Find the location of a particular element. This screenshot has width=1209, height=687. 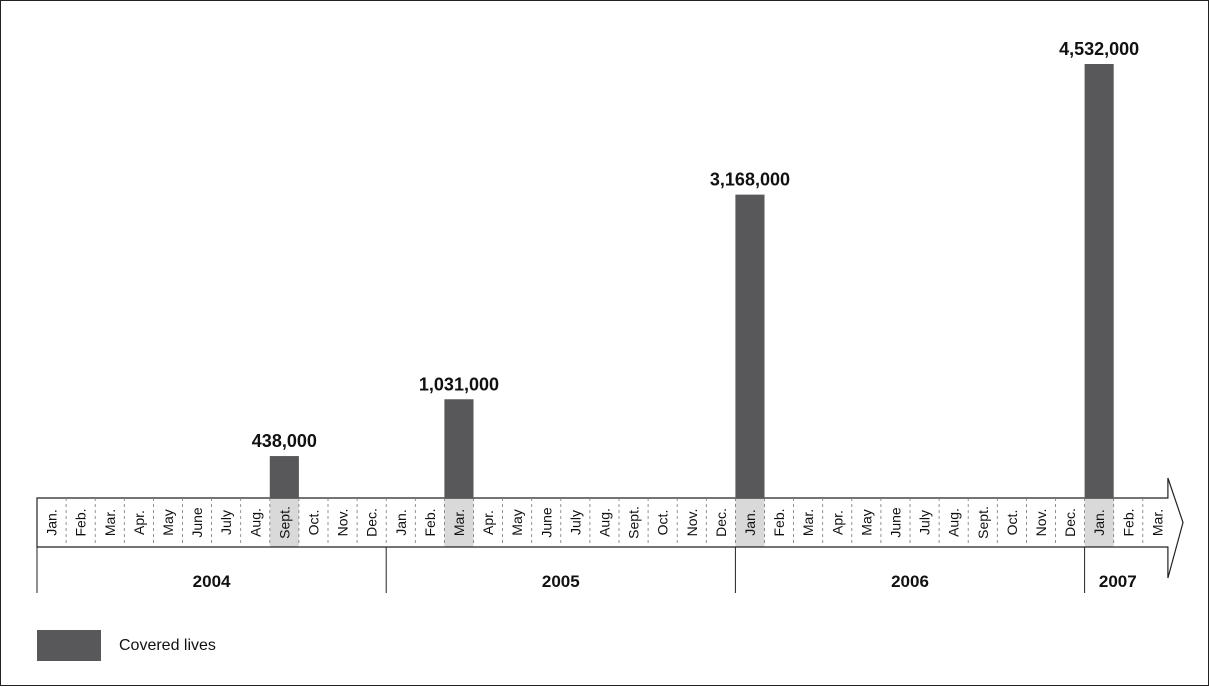

year-label: 2007 is located at coordinates (1118, 581).